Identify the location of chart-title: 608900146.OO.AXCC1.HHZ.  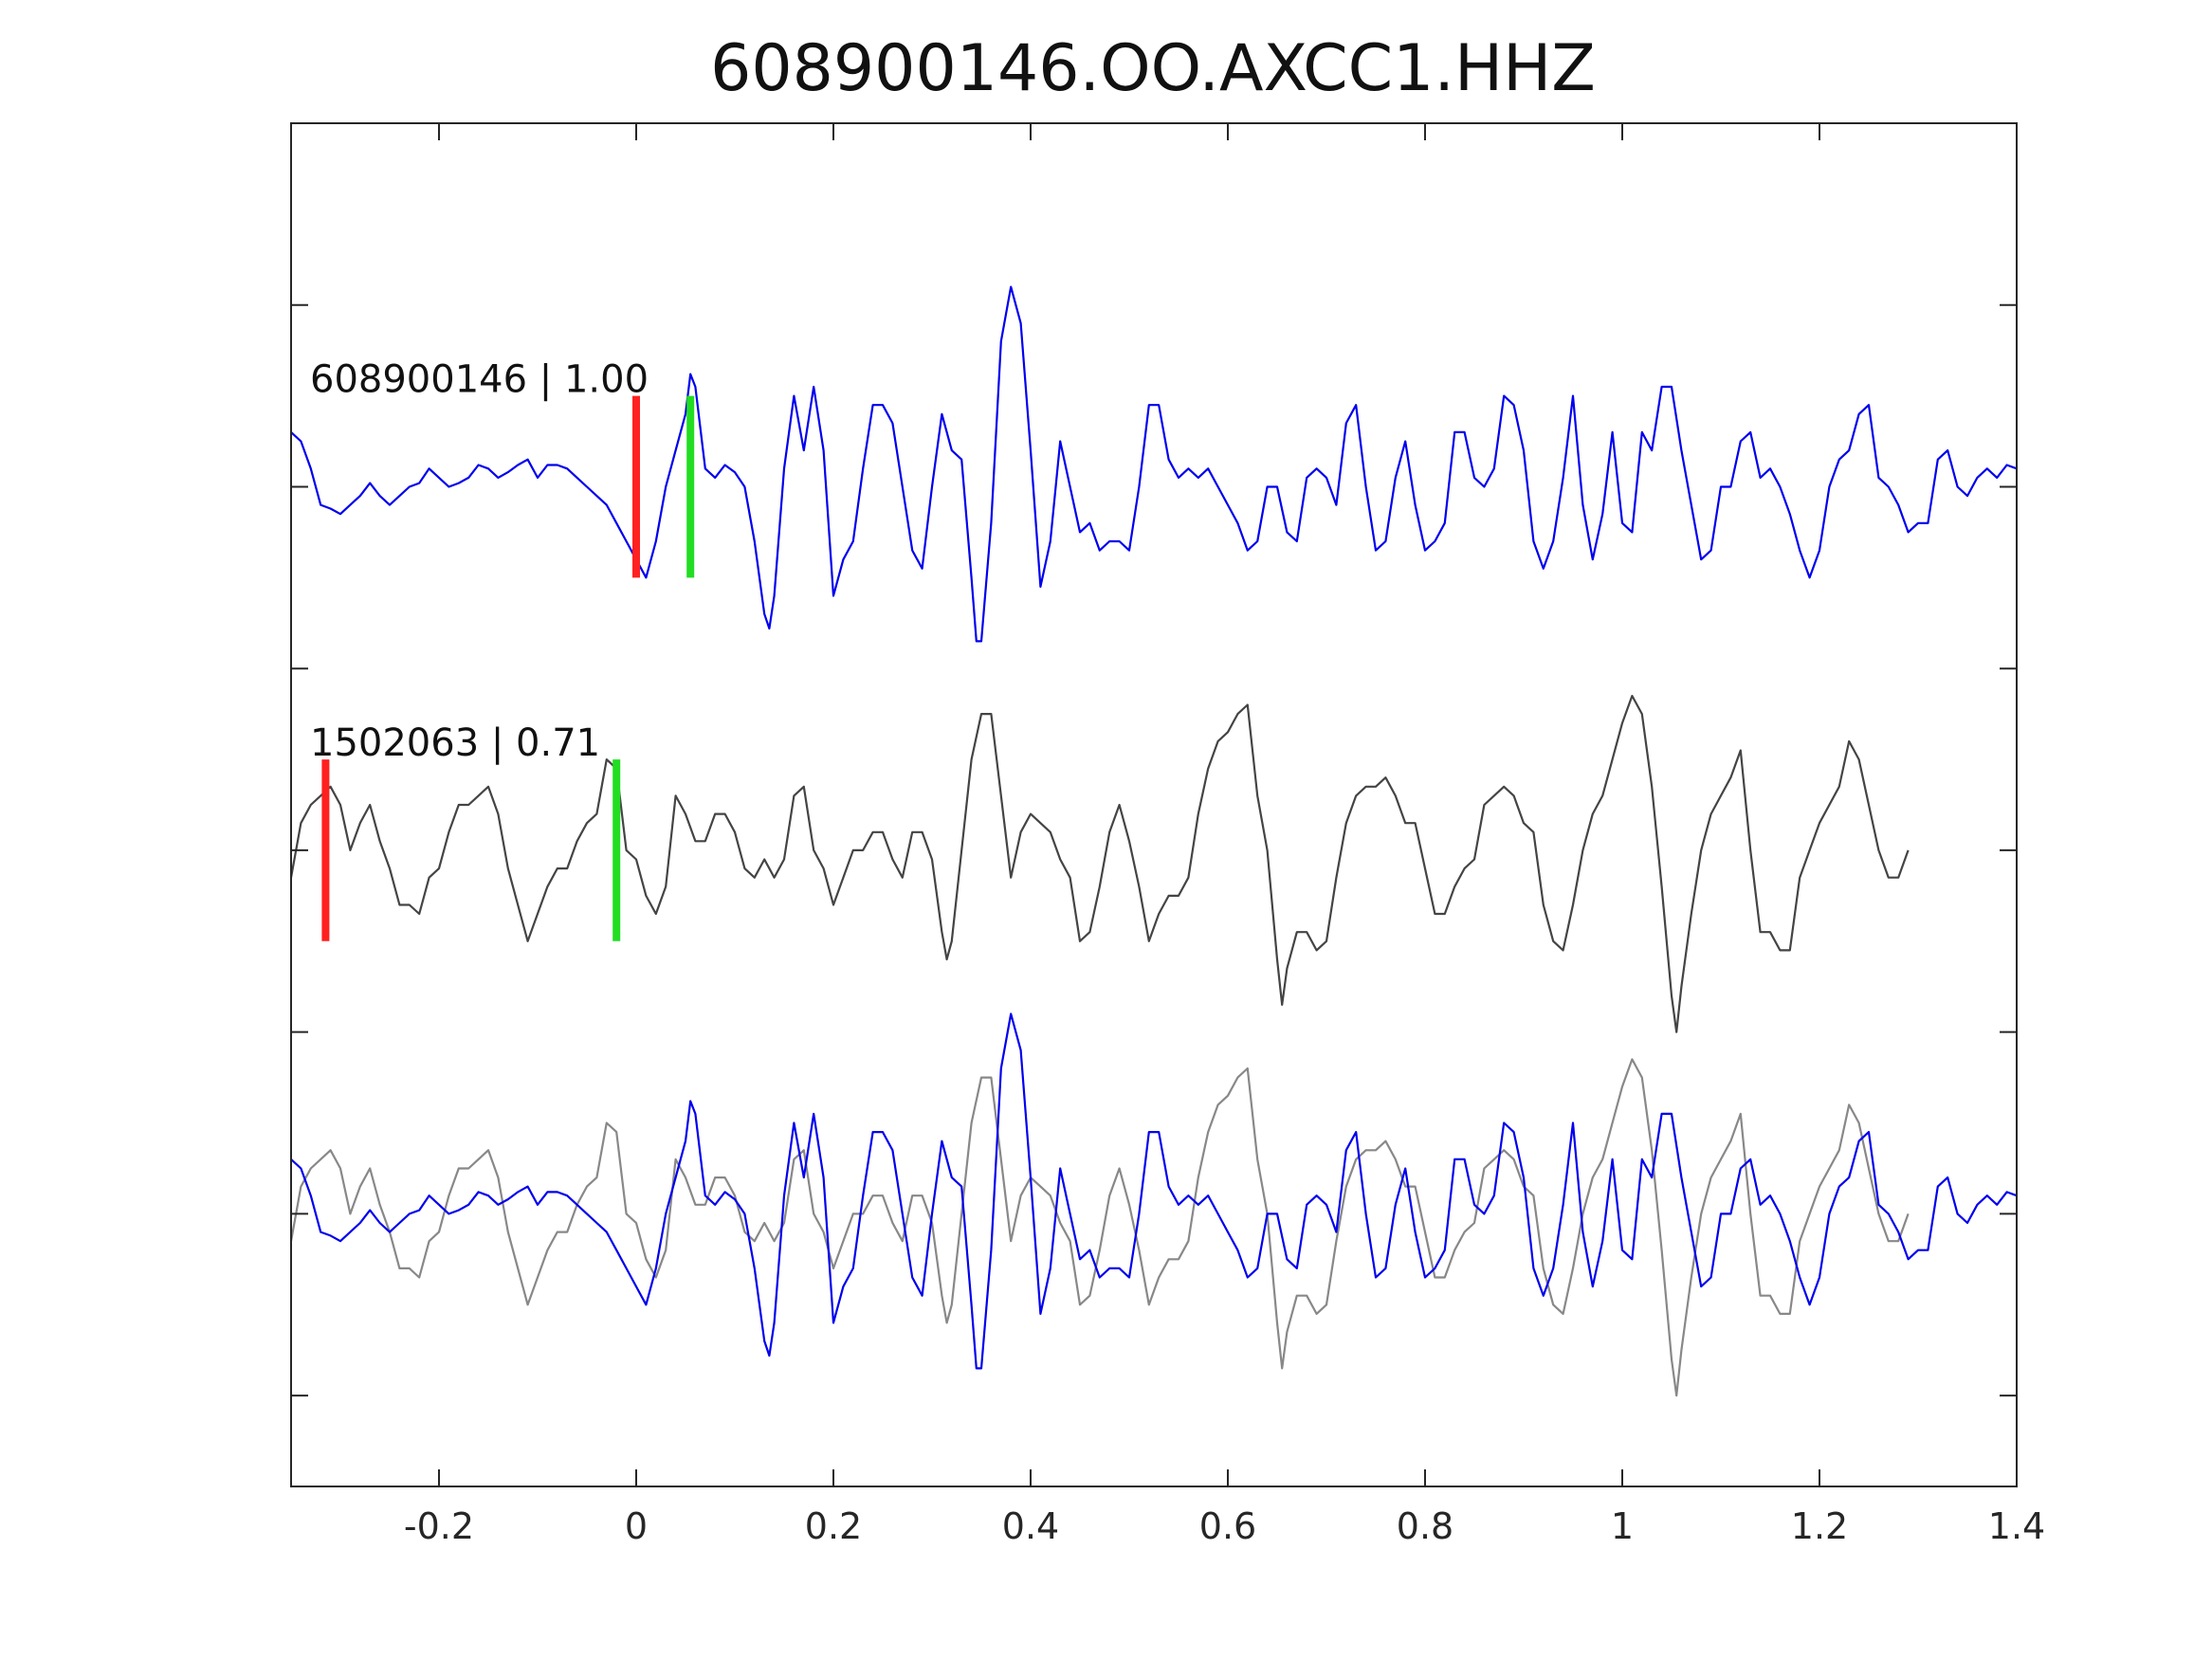
(1153, 68).